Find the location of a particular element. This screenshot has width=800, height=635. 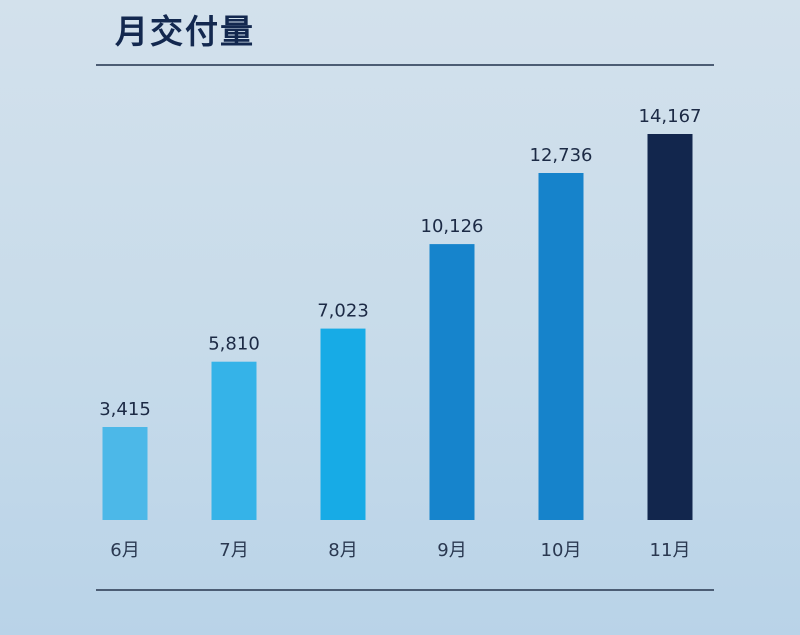

bar-value-label-4: 10,126 is located at coordinates (452, 226).